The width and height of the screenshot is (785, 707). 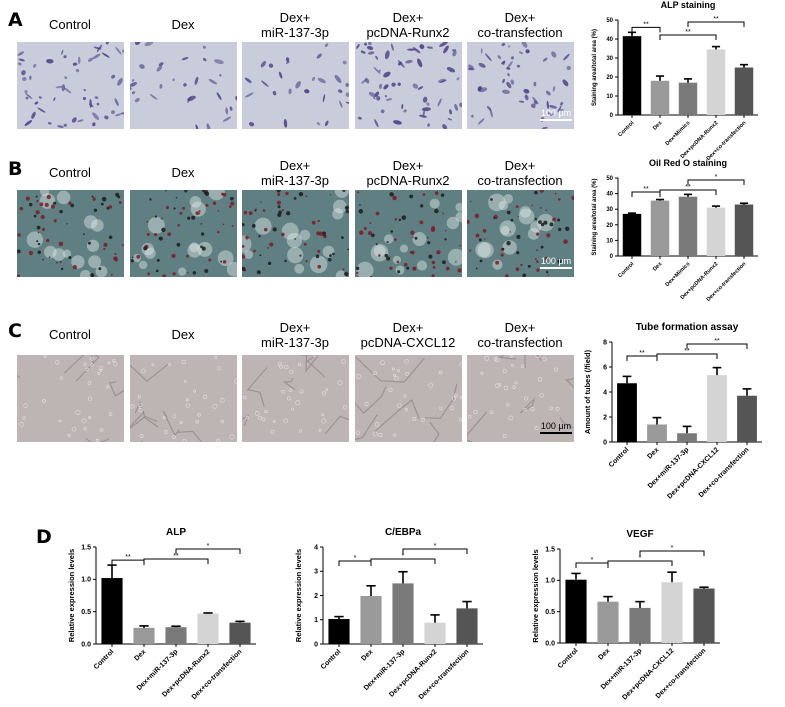 What do you see at coordinates (316, 547) in the screenshot?
I see `y-tick-label: 4` at bounding box center [316, 547].